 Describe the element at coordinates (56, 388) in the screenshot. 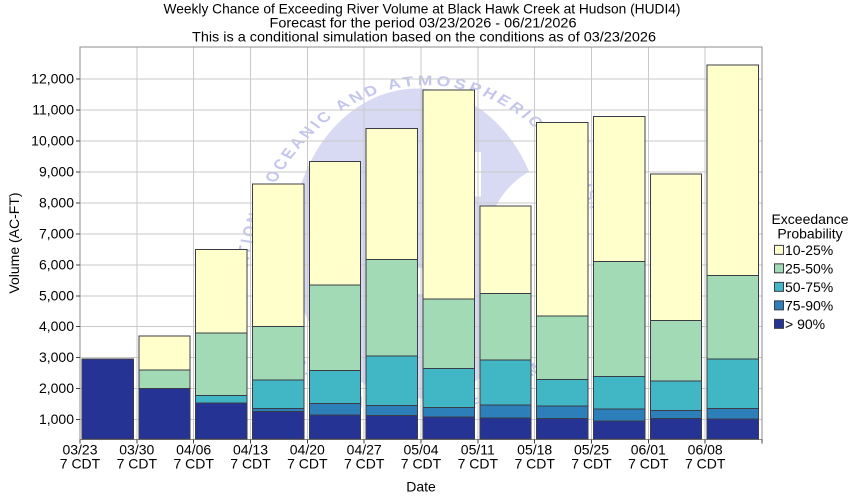

I see `svg-text: 2,000` at that location.